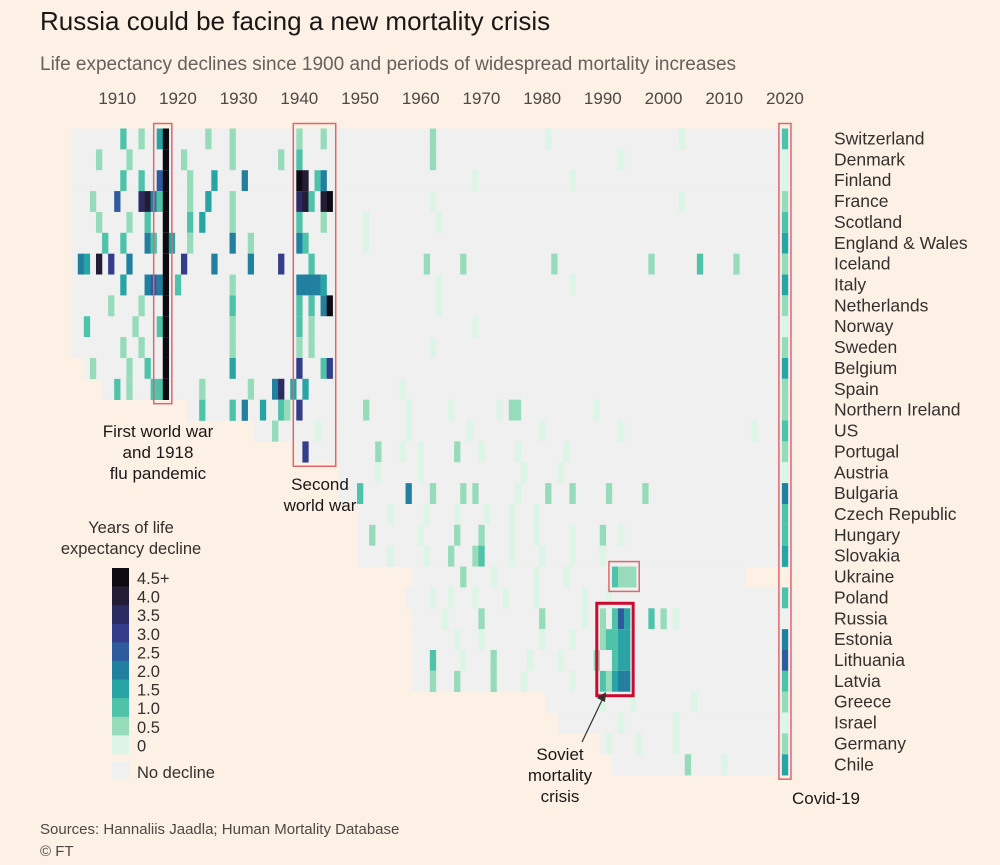 This screenshot has height=865, width=1000. What do you see at coordinates (864, 326) in the screenshot?
I see `country-label: Norway` at bounding box center [864, 326].